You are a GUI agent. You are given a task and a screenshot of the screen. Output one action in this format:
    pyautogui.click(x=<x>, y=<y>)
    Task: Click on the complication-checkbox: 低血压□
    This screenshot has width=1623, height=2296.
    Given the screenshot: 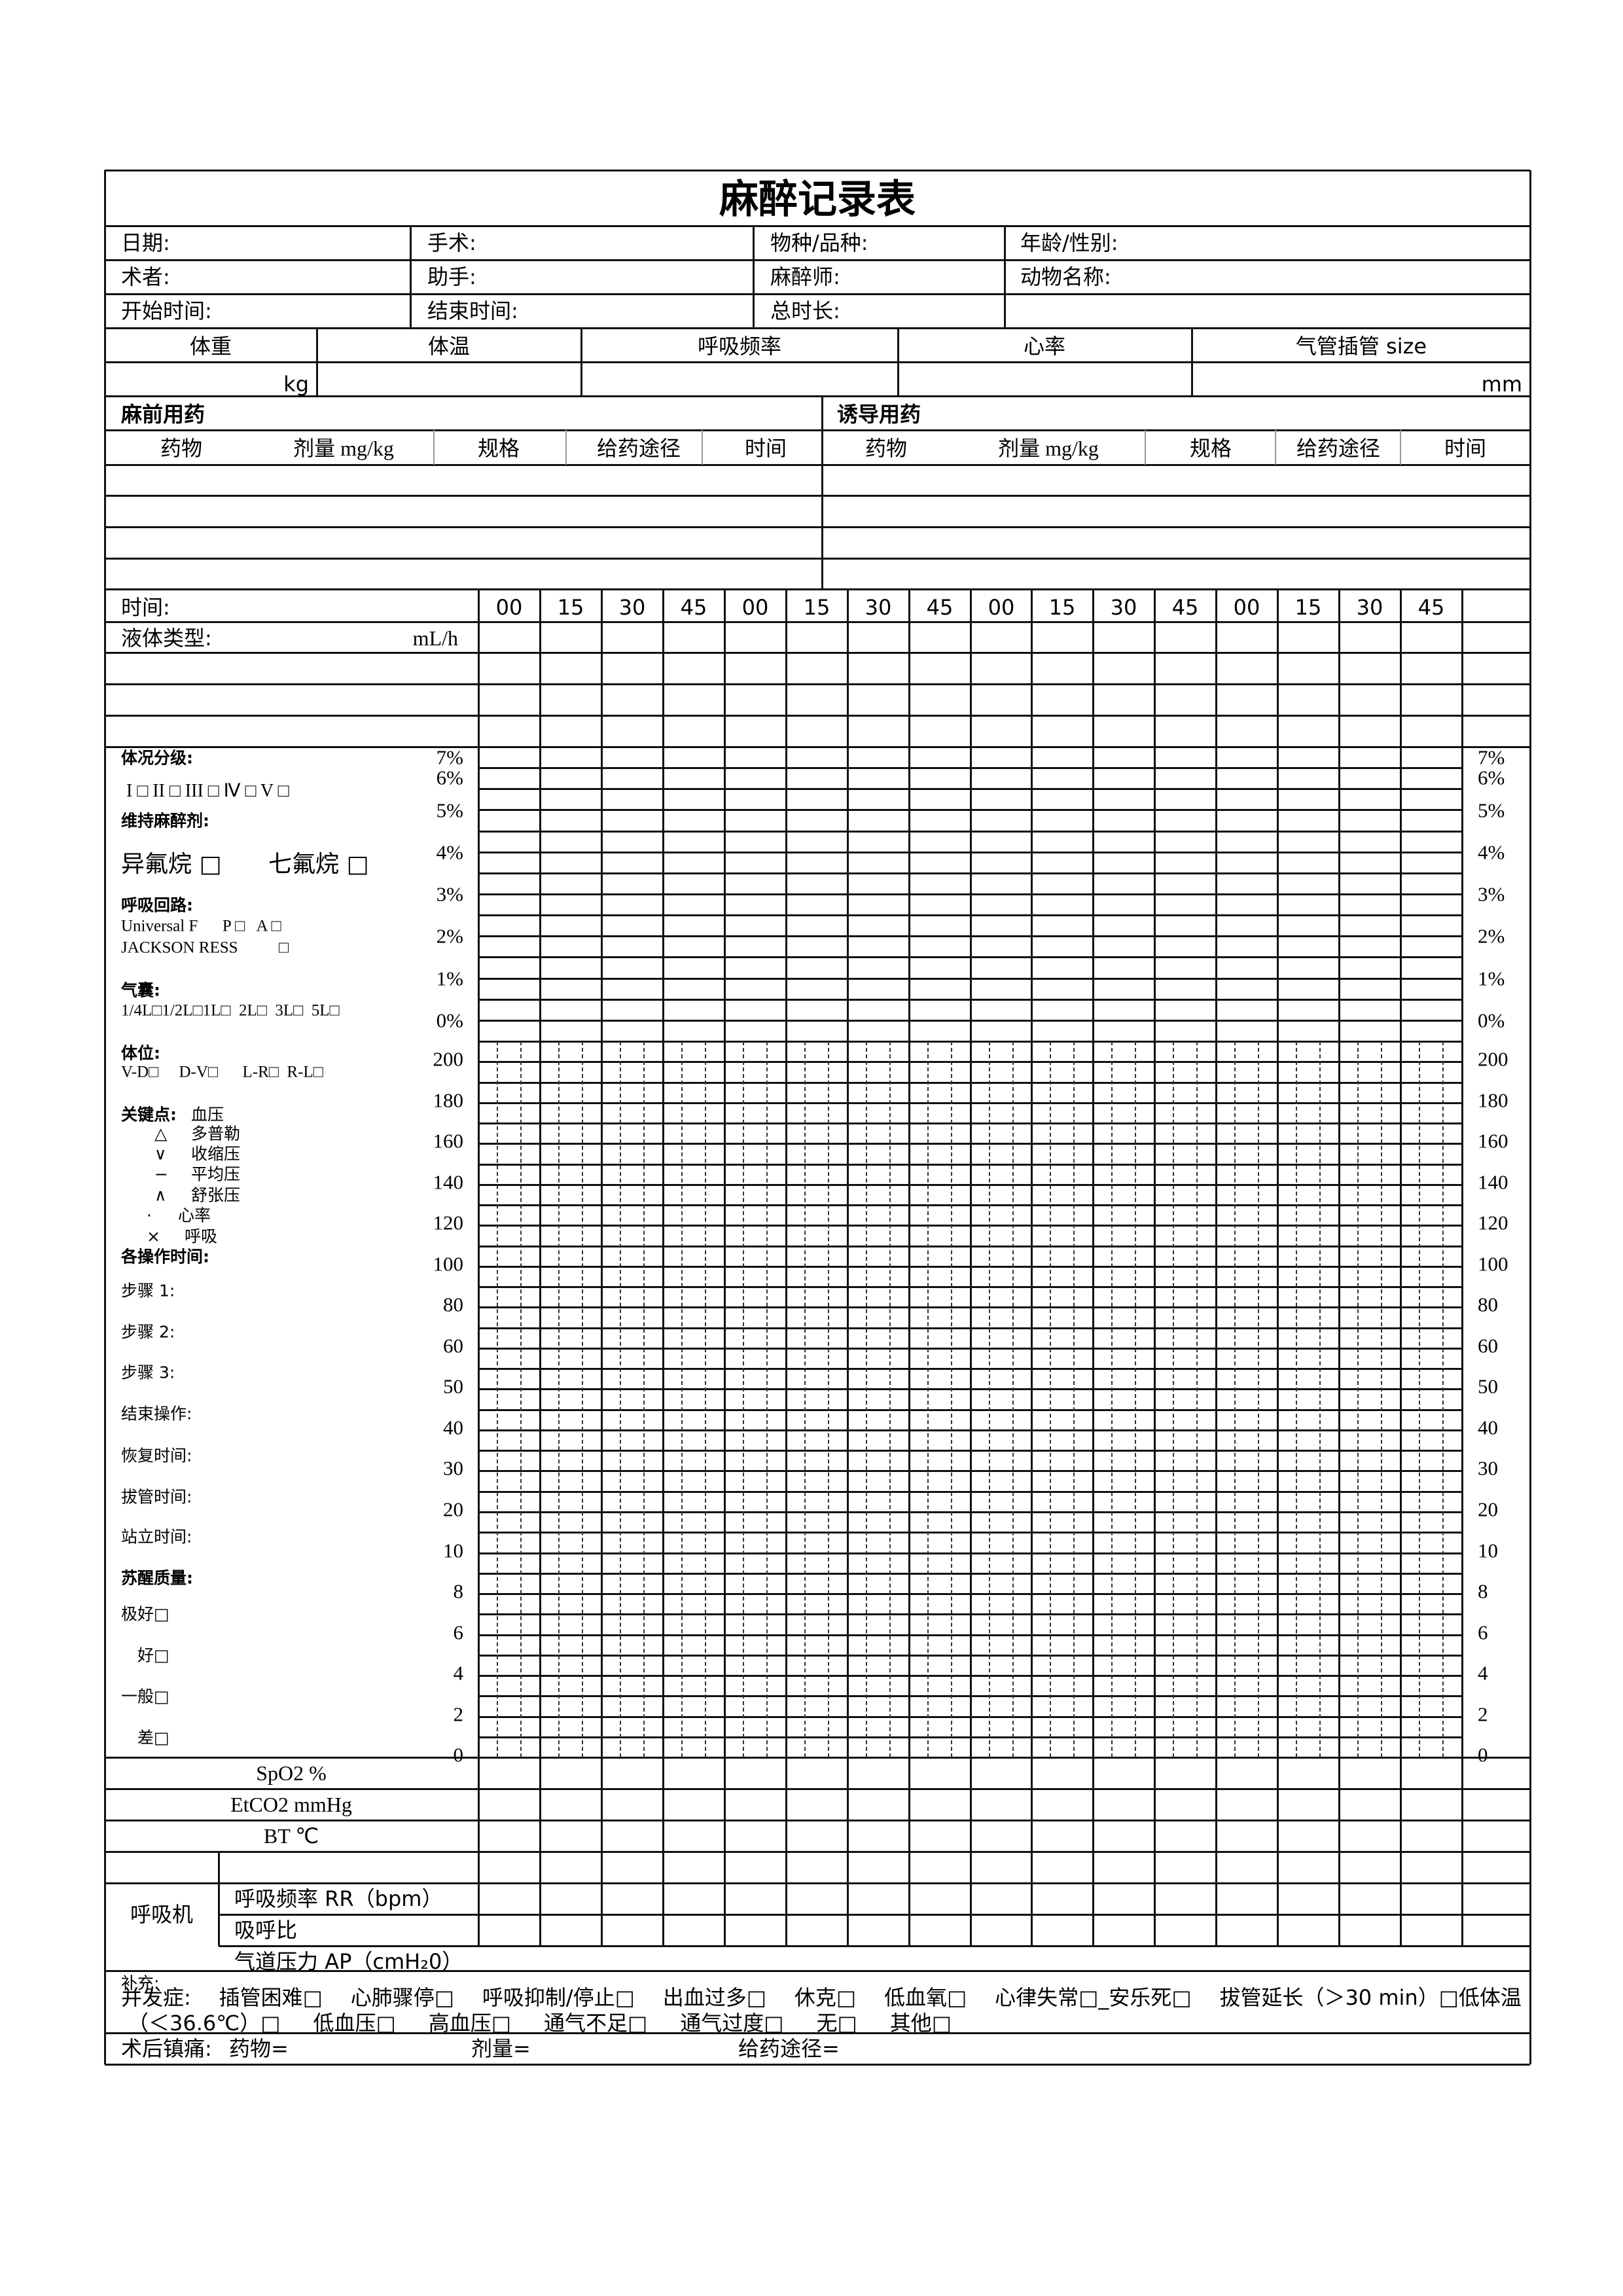 What is the action you would take?
    pyautogui.click(x=355, y=2023)
    